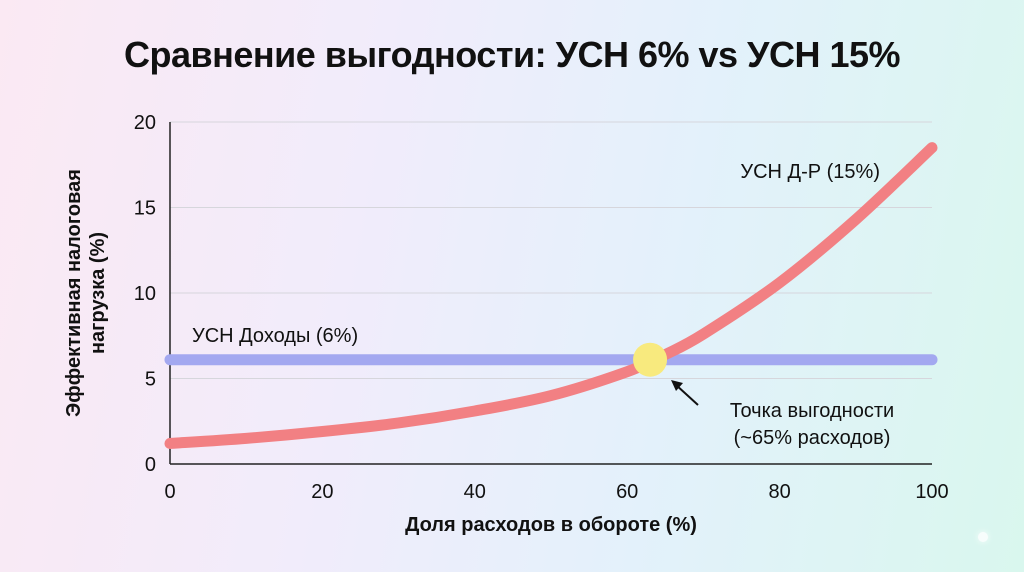 The height and width of the screenshot is (572, 1024). Describe the element at coordinates (150, 465) in the screenshot. I see `y-tick-label: 0` at that location.